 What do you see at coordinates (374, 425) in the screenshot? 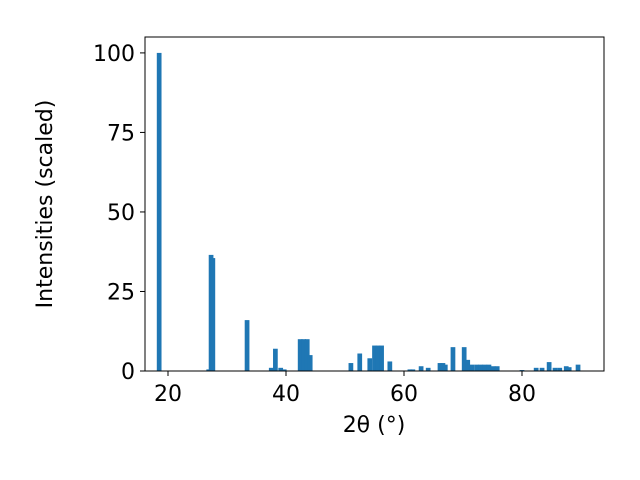
I see `x-axis-label: 2θ (°)` at bounding box center [374, 425].